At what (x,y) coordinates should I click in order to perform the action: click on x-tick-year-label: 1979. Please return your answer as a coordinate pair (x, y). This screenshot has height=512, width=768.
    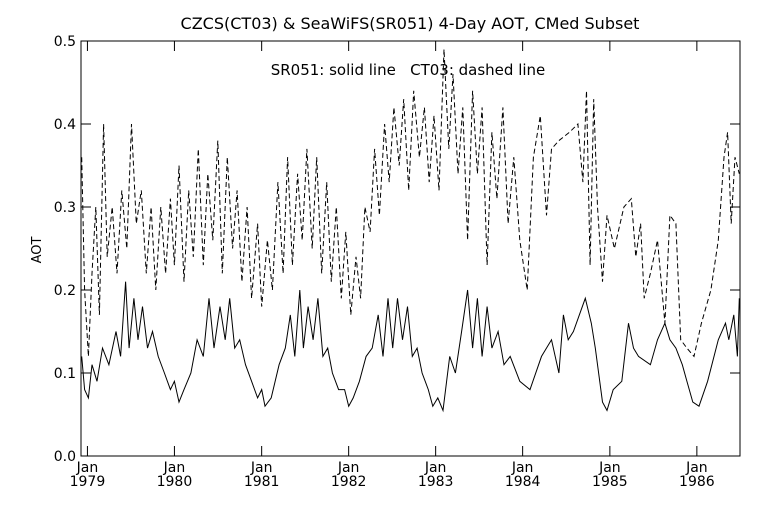
    Looking at the image, I should click on (88, 482).